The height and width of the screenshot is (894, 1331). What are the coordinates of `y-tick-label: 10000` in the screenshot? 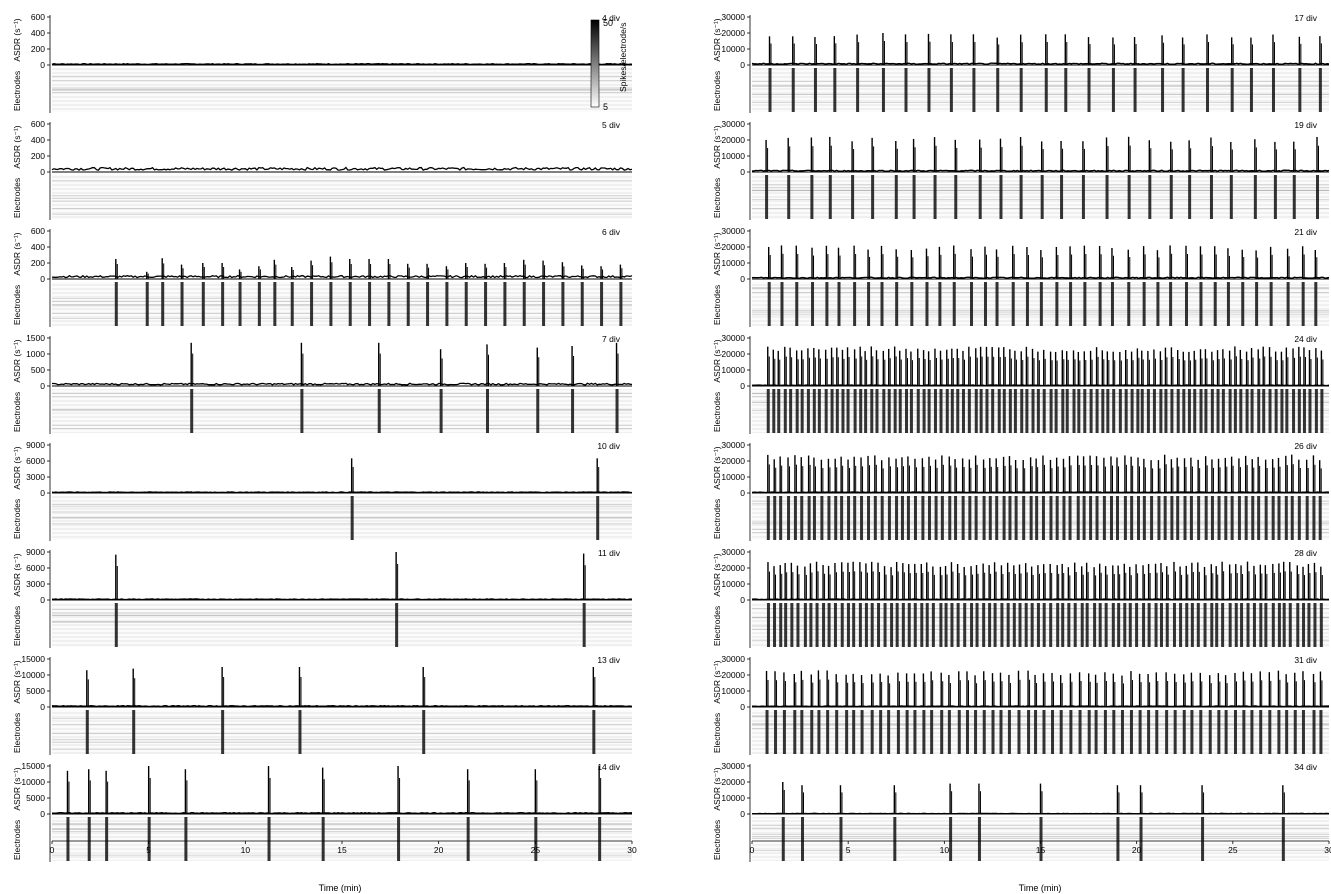 It's located at (733, 263).